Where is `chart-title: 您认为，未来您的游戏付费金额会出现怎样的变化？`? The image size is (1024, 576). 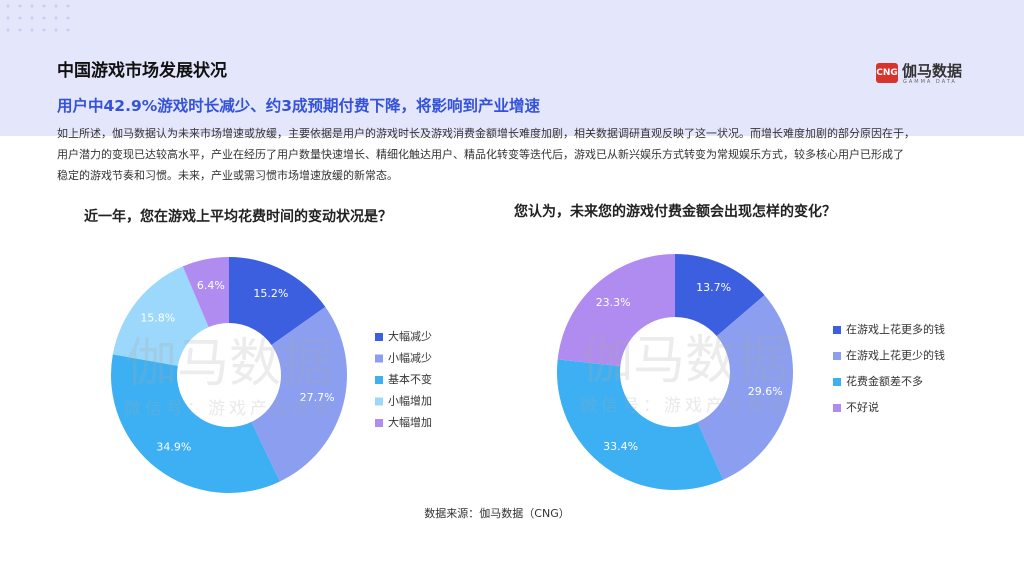
chart-title: 您认为，未来您的游戏付费金额会出现怎样的变化？ is located at coordinates (675, 211).